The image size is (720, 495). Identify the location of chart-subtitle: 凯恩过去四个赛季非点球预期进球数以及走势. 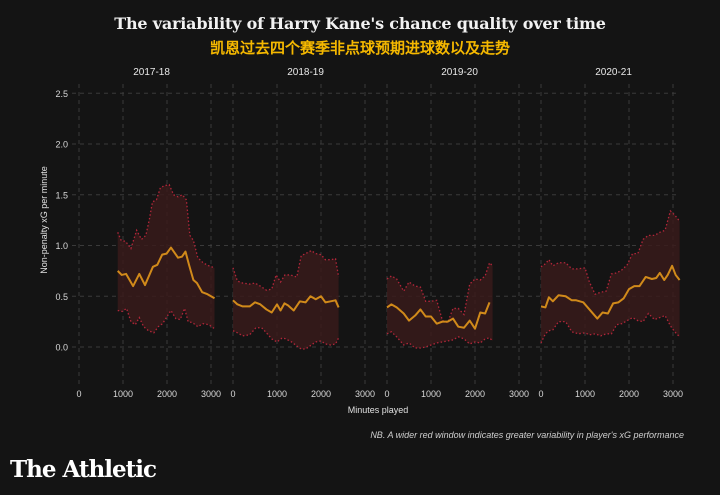
(359, 48).